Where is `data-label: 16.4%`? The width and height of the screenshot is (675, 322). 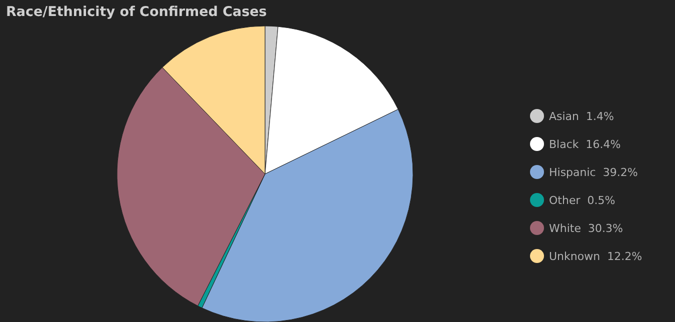
data-label: 16.4% is located at coordinates (603, 144).